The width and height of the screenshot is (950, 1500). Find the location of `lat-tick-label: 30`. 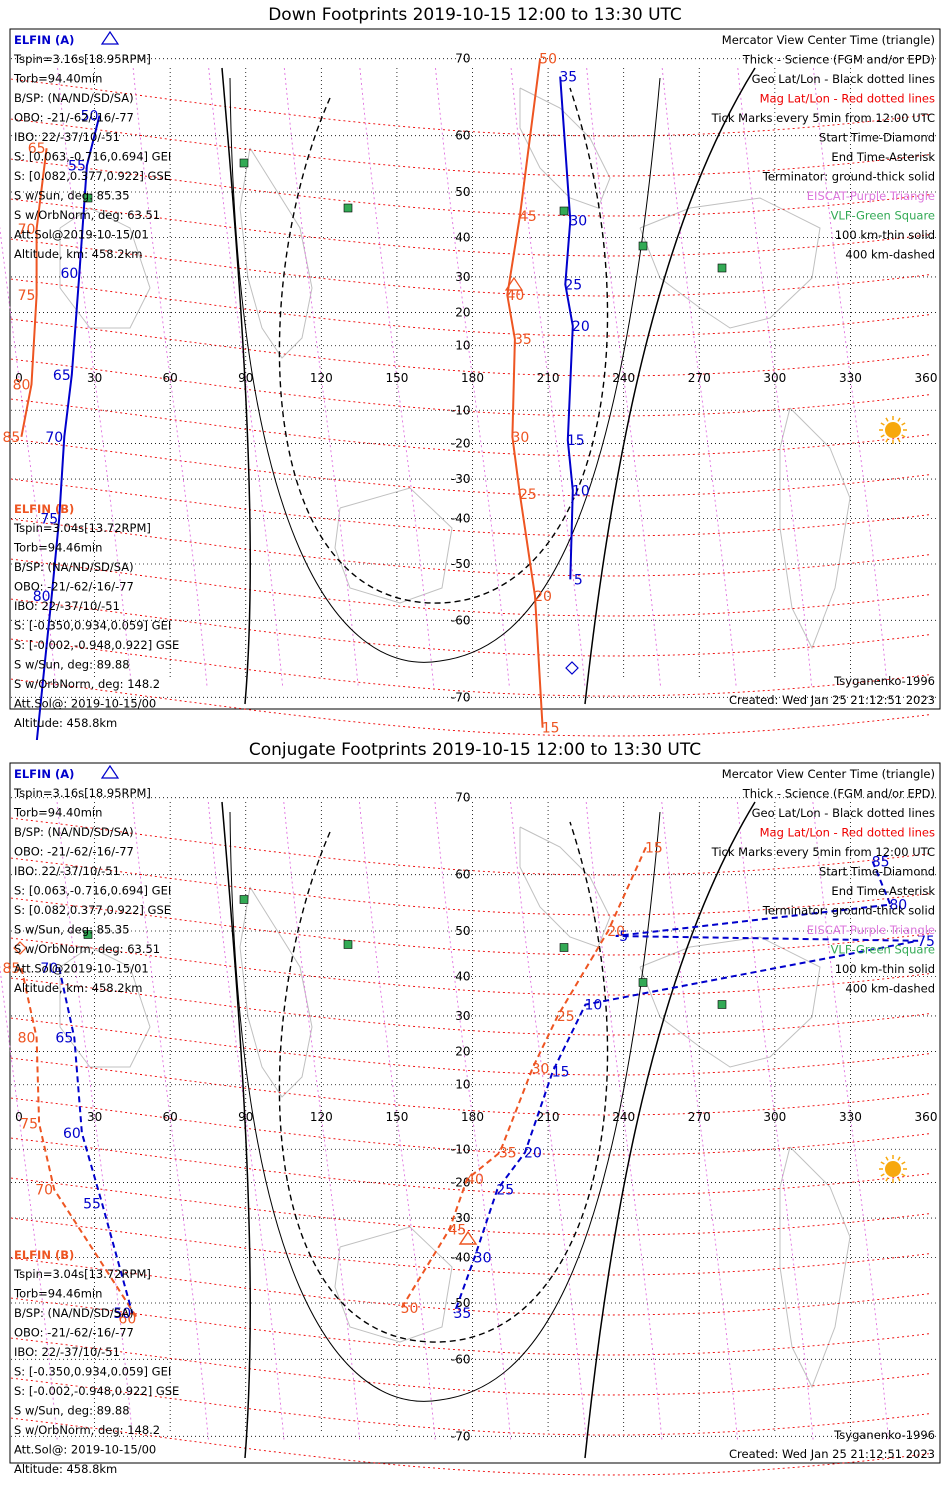

lat-tick-label: 30 is located at coordinates (462, 277).